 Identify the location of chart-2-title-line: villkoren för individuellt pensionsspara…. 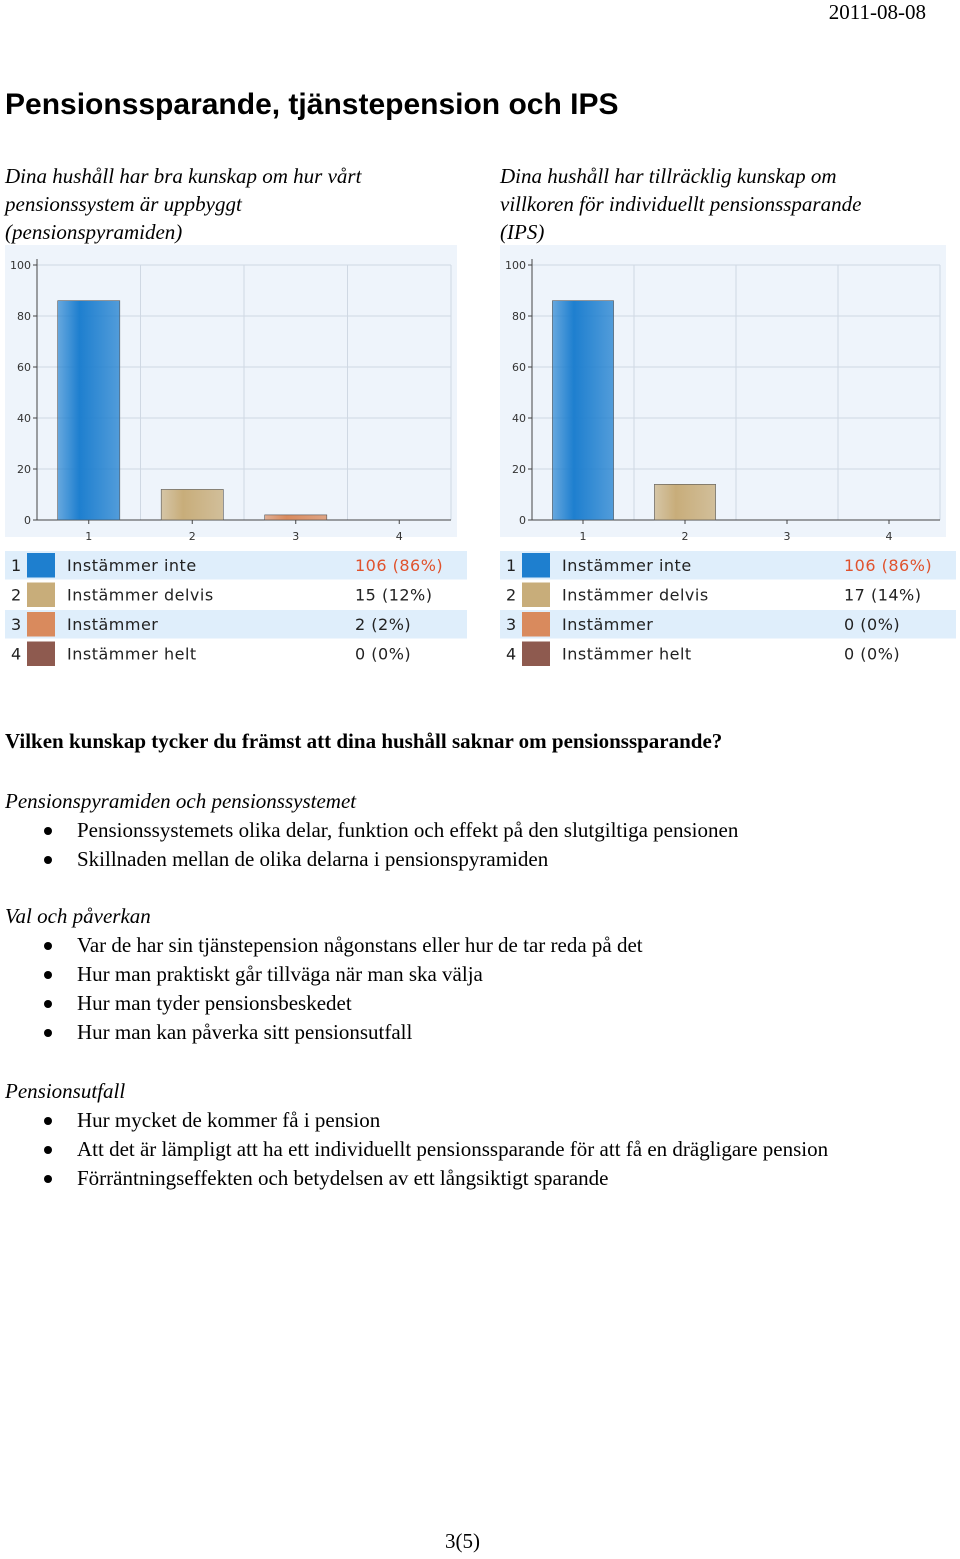
(681, 204).